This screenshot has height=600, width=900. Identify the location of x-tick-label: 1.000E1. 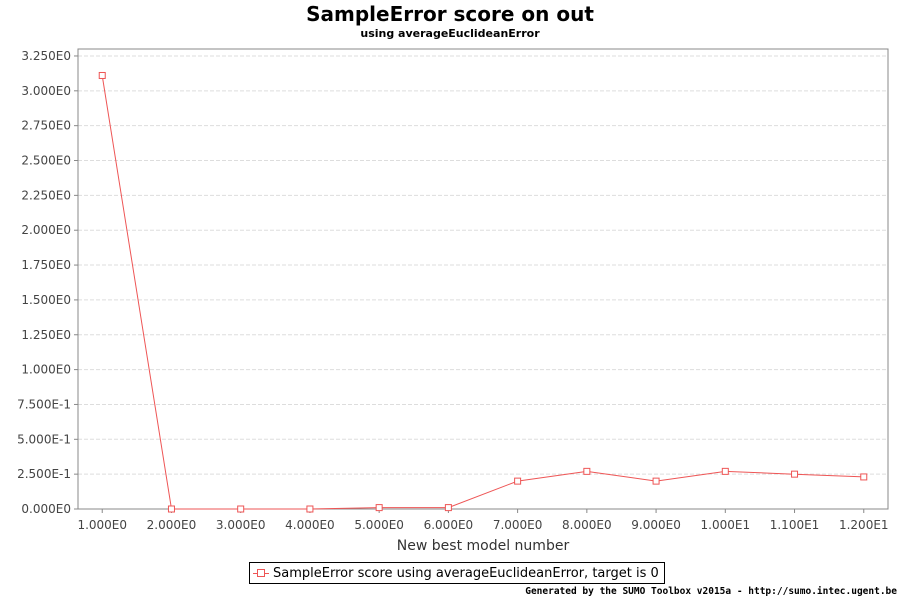
(726, 525).